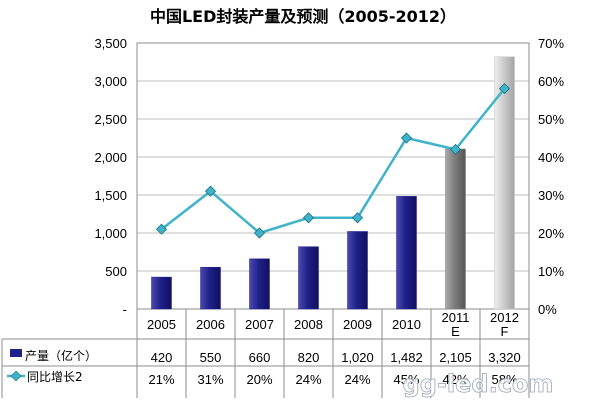 The image size is (606, 404). I want to click on y-left-tick-label: -, so click(125, 309).